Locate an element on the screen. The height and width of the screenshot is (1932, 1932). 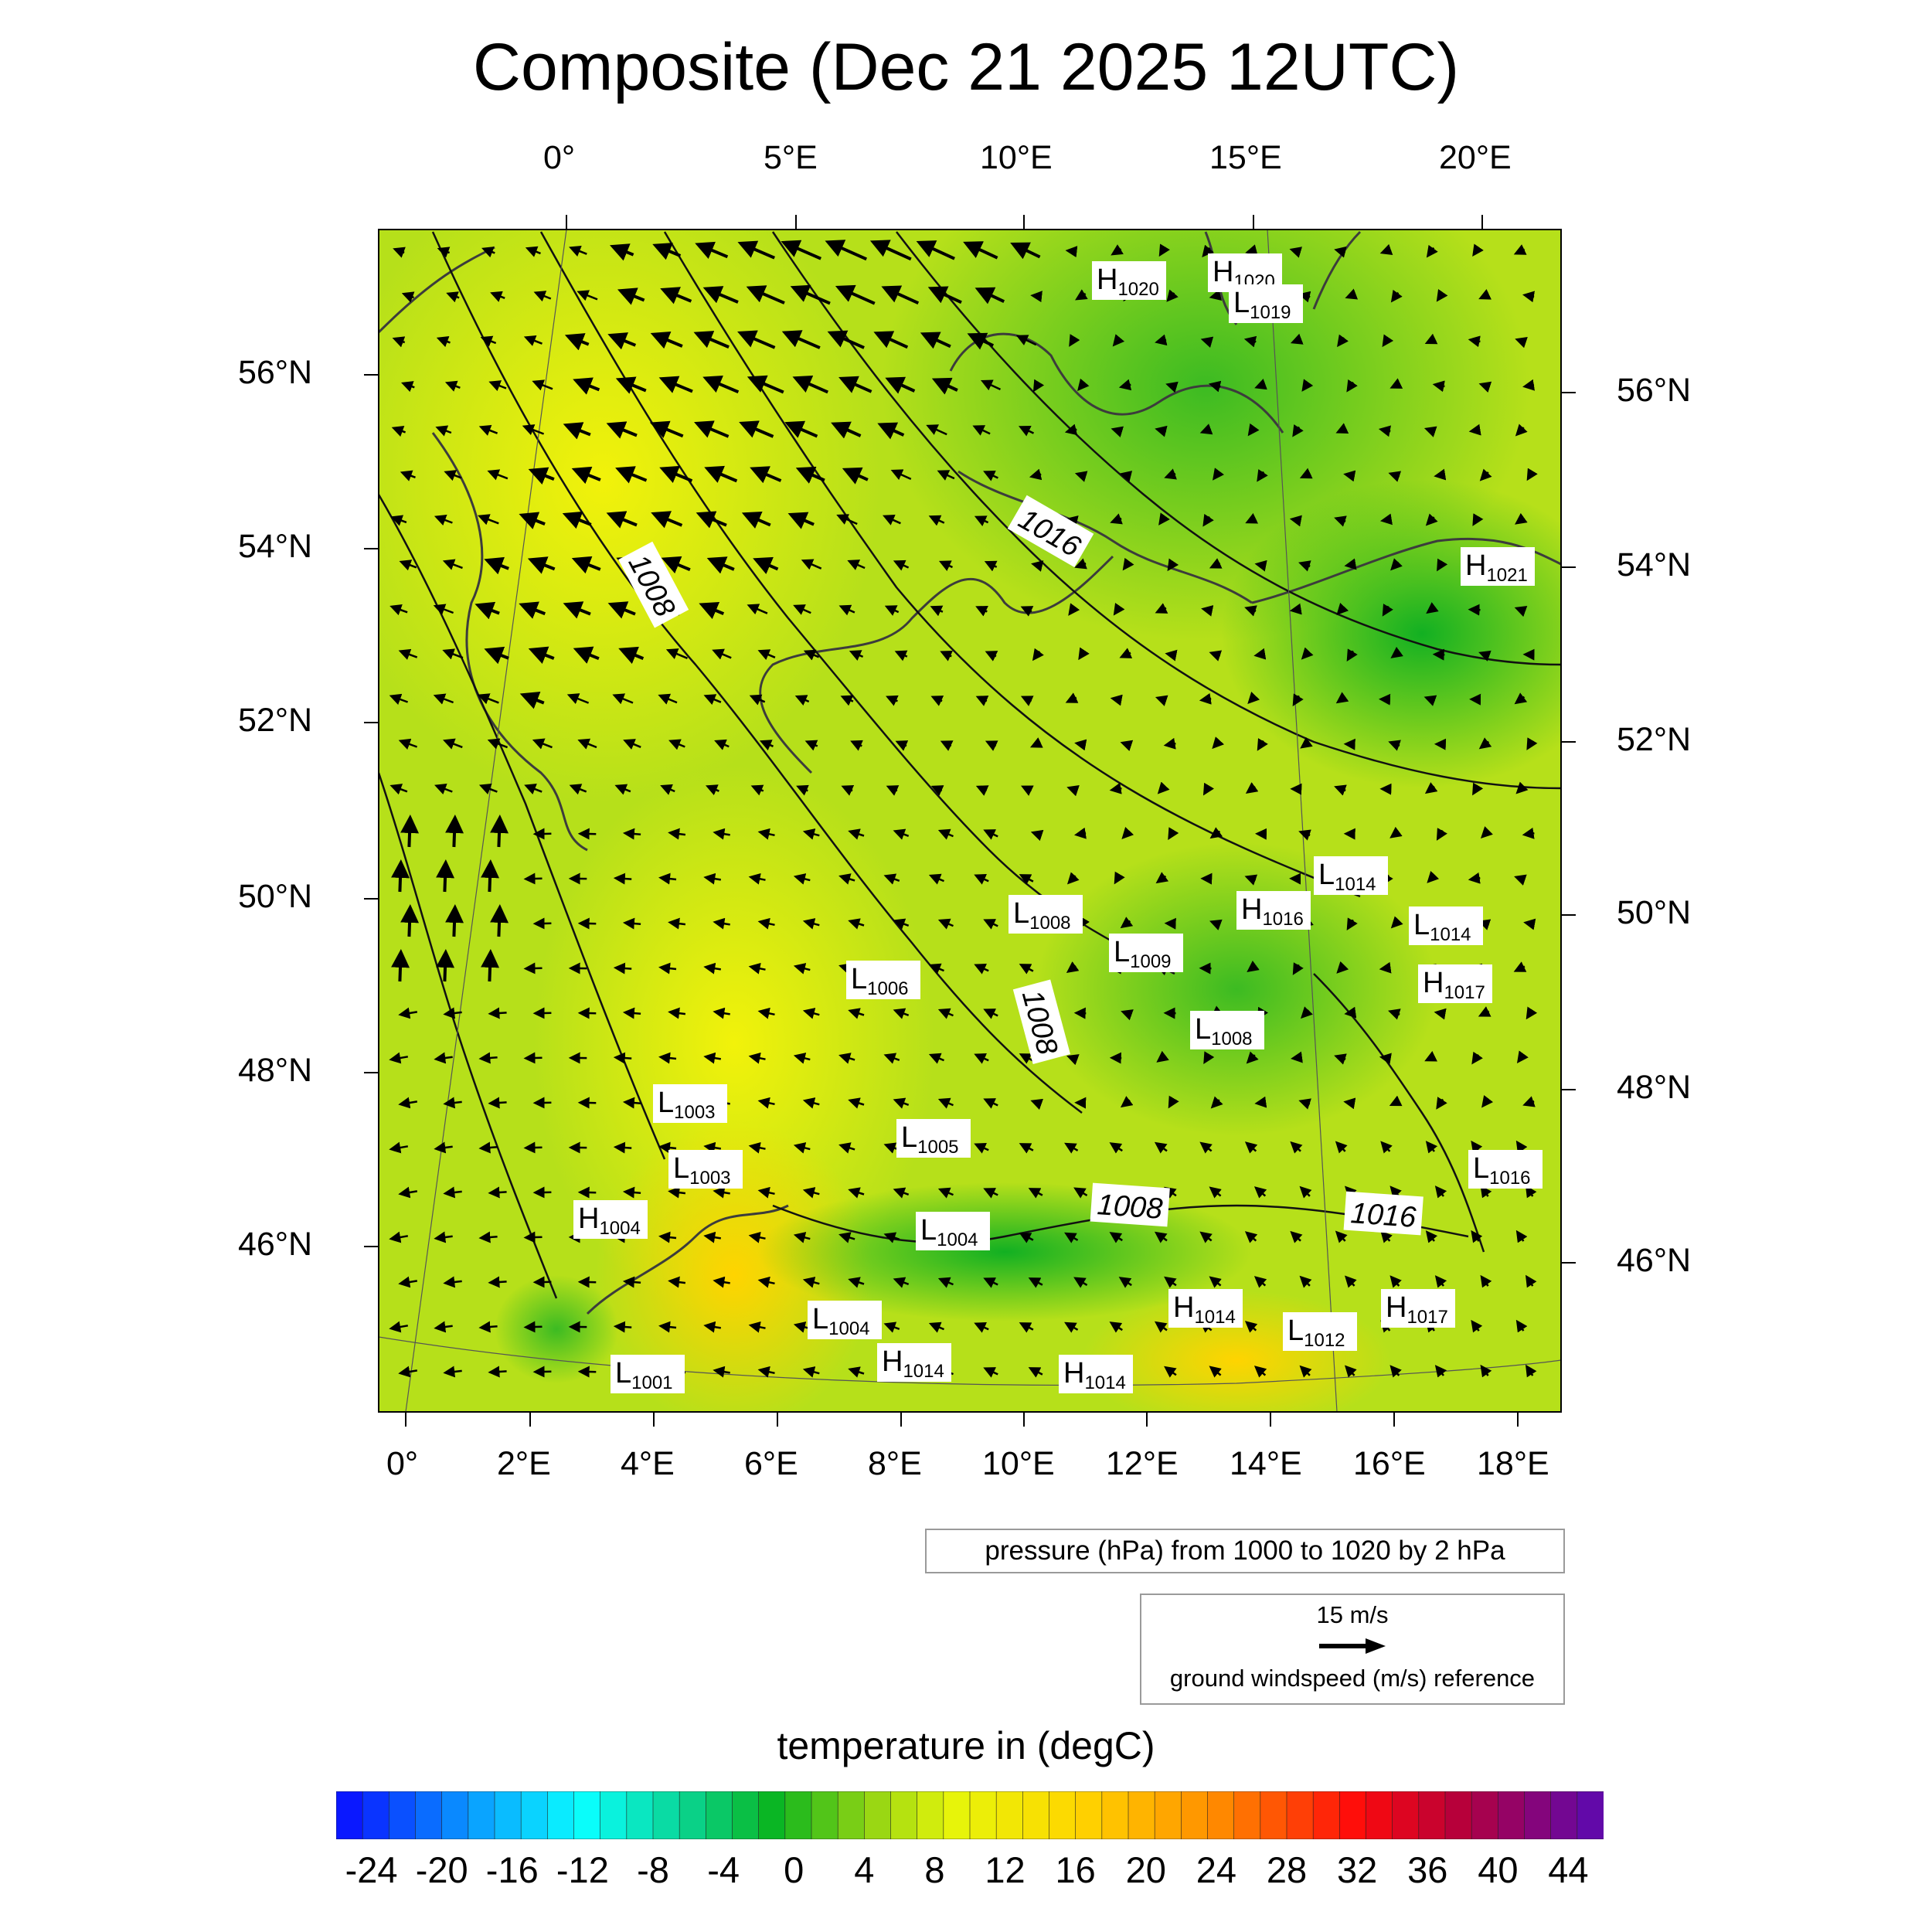
svg-text: L1004 is located at coordinates (949, 1232).